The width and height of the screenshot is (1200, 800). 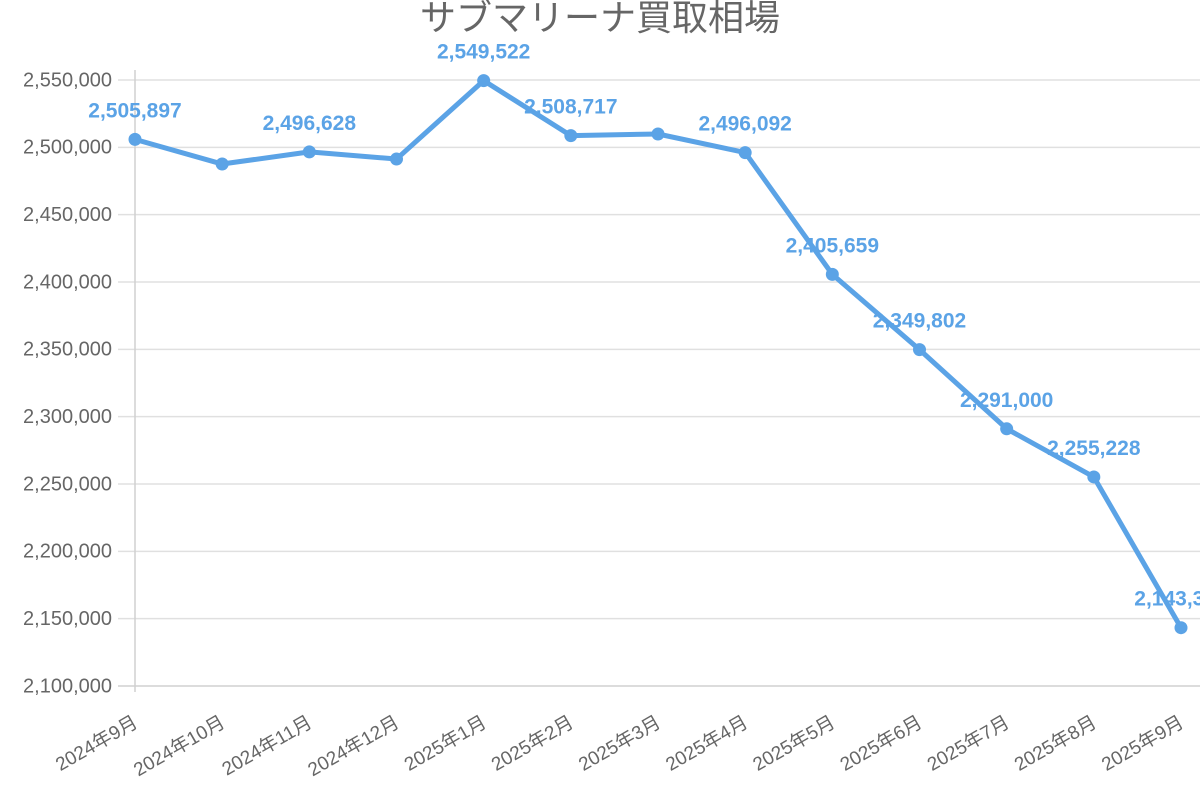 I want to click on y-tick-label: 2,350,000, so click(x=67, y=350).